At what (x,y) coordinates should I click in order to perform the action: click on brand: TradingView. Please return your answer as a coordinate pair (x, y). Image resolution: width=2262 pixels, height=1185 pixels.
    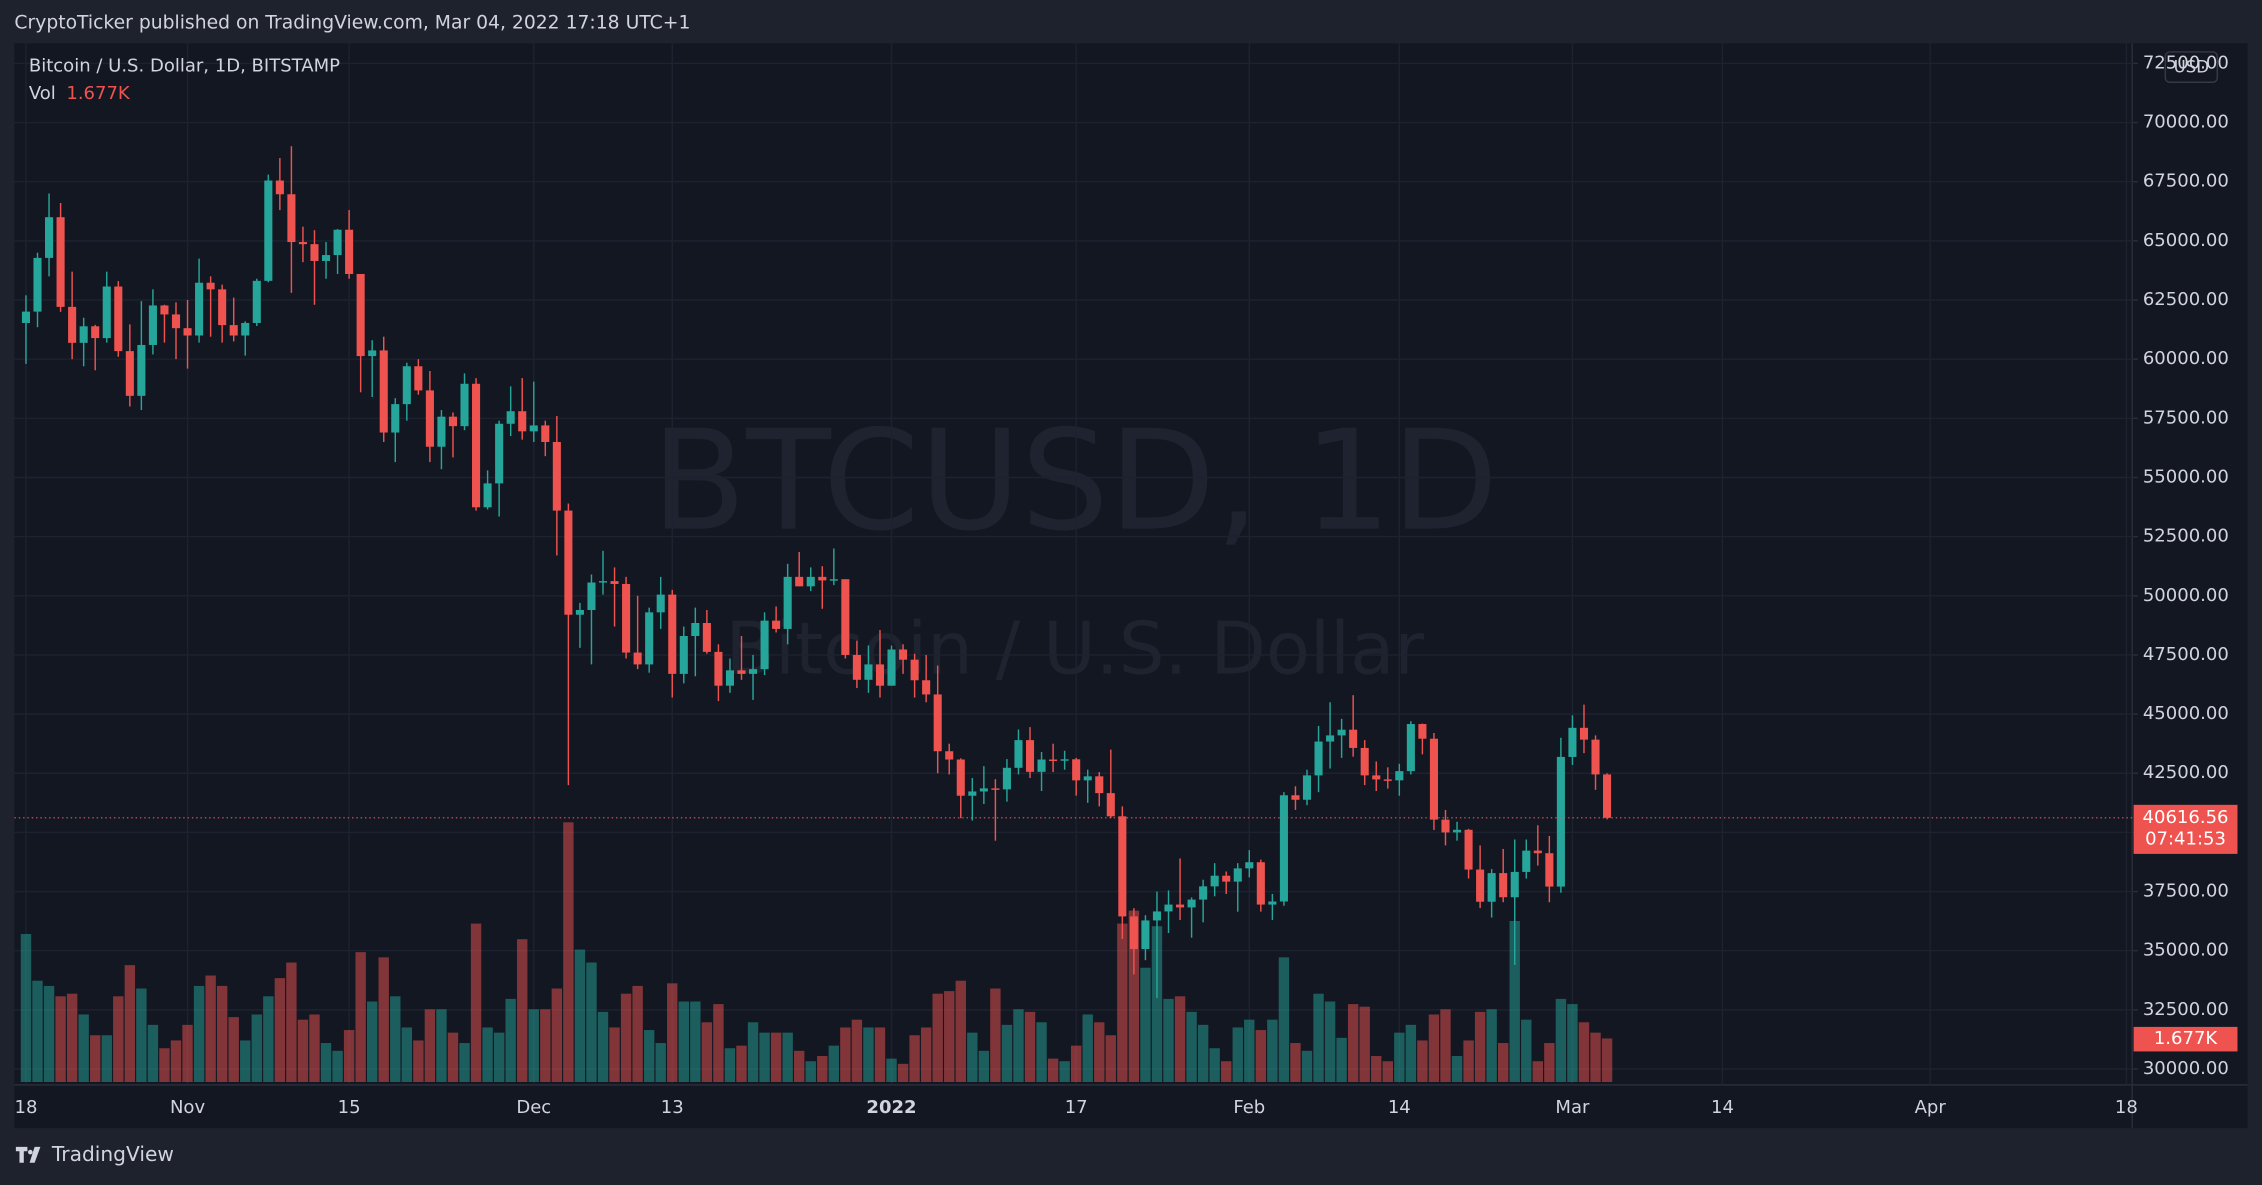
    Looking at the image, I should click on (112, 1154).